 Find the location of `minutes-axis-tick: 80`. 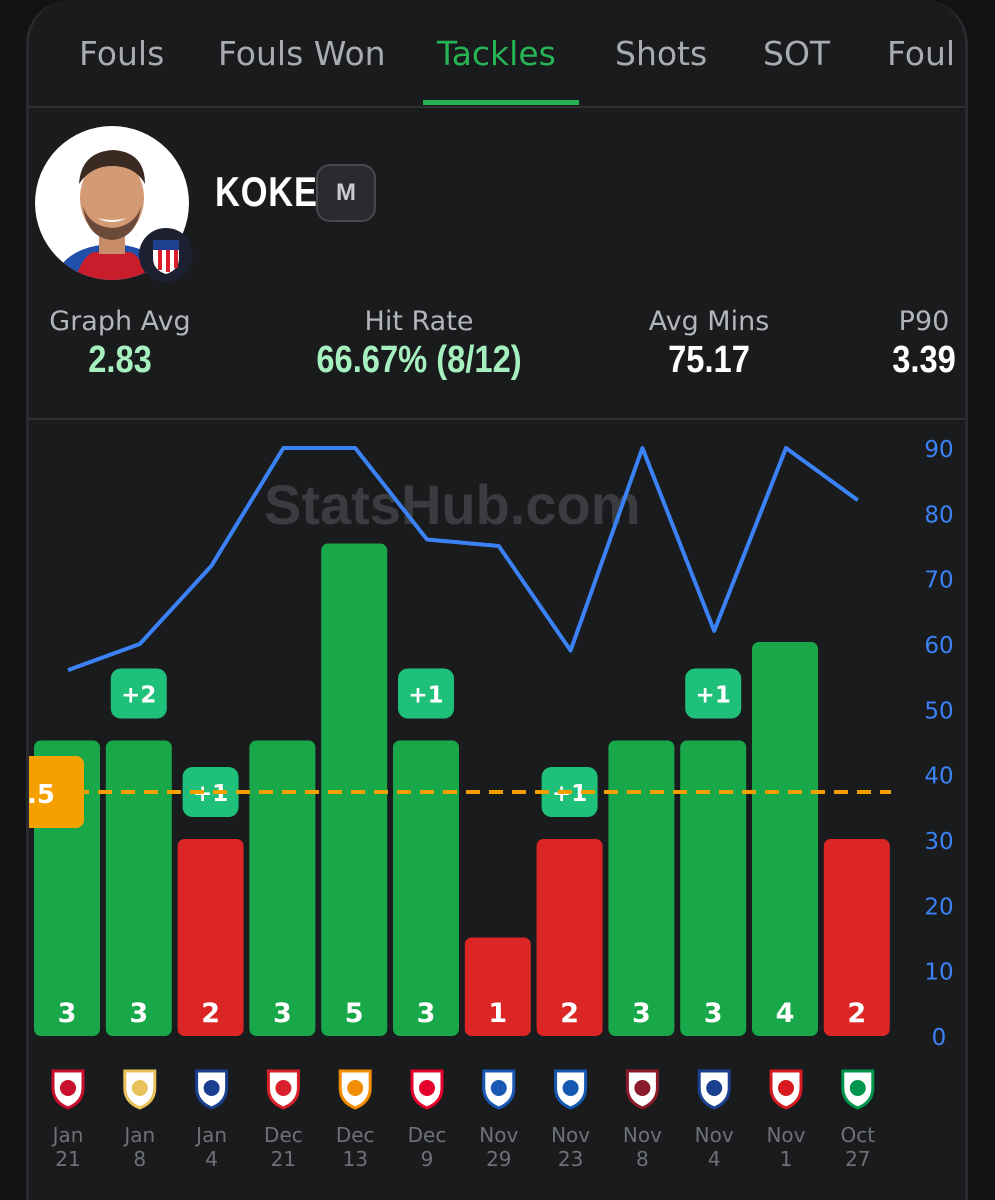

minutes-axis-tick: 80 is located at coordinates (938, 515).